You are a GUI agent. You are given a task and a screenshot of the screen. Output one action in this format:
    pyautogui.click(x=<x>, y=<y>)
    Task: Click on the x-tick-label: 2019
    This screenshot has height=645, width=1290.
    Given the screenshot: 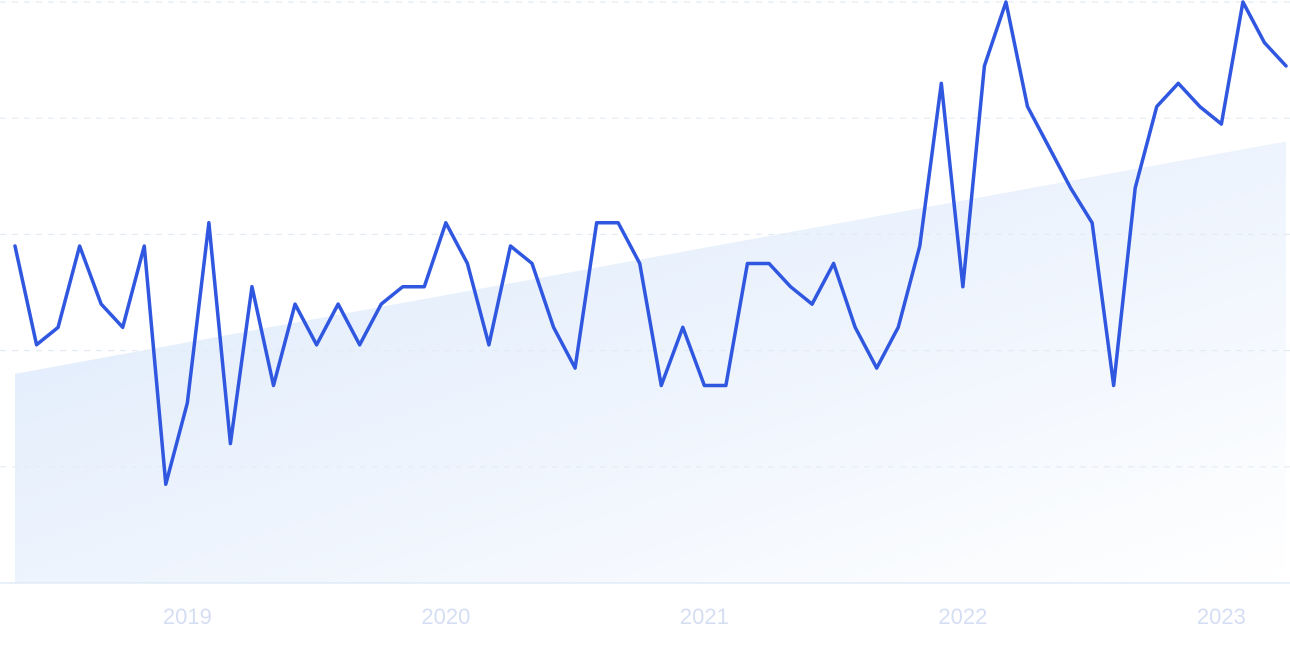 What is the action you would take?
    pyautogui.click(x=187, y=616)
    